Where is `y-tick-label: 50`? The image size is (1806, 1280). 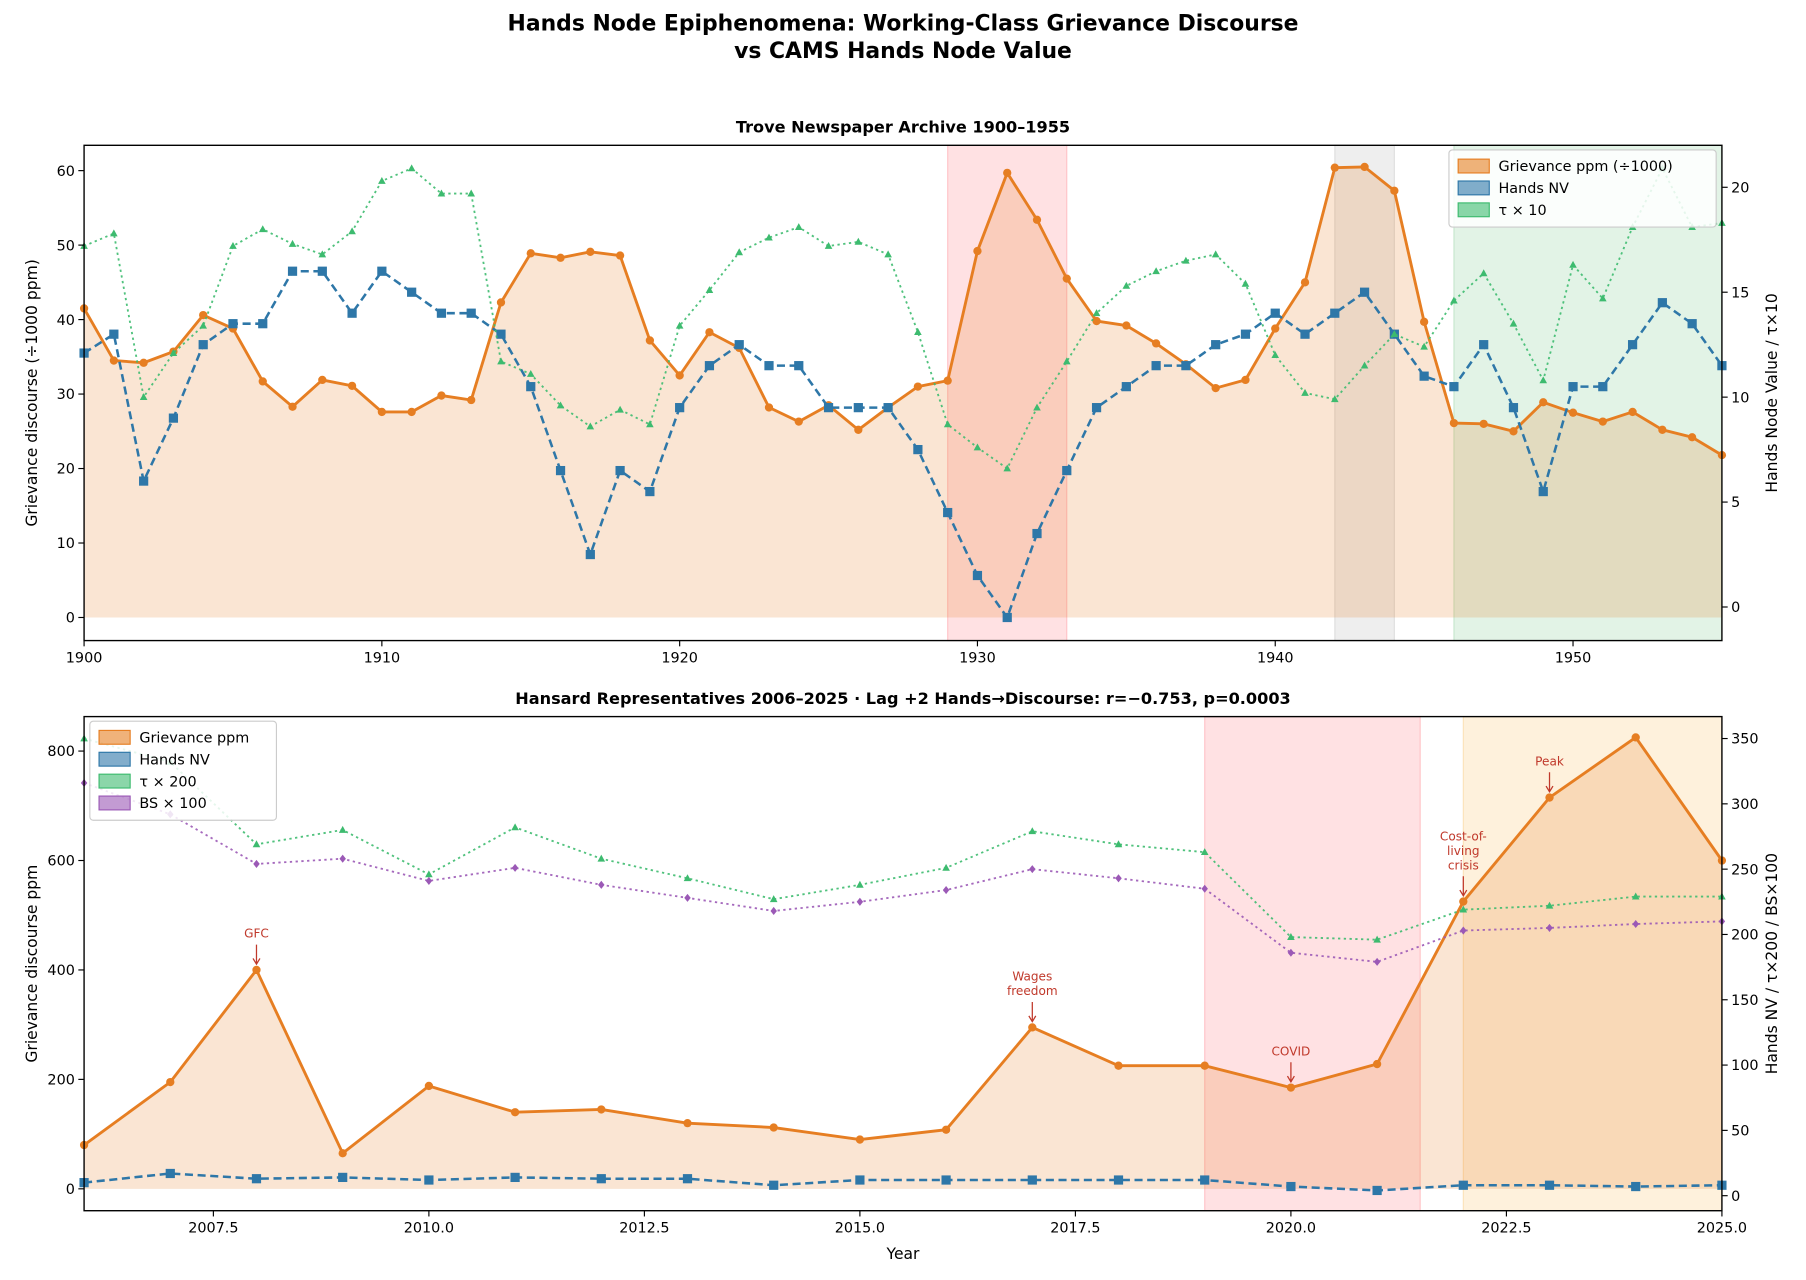
y-tick-label: 50 is located at coordinates (66, 246).